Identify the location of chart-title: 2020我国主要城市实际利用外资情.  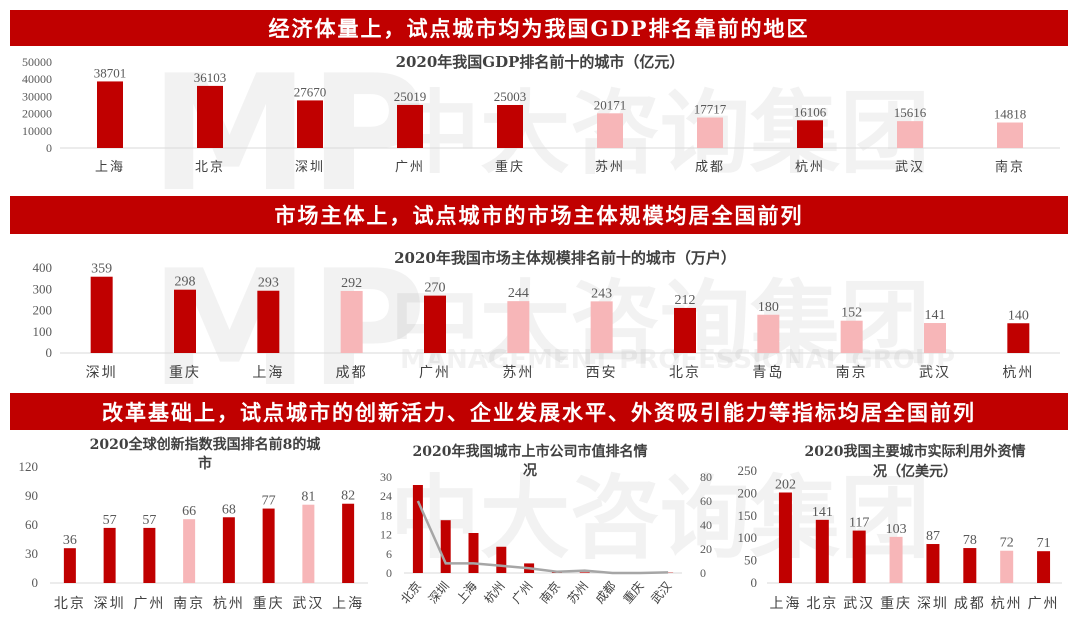
(915, 451).